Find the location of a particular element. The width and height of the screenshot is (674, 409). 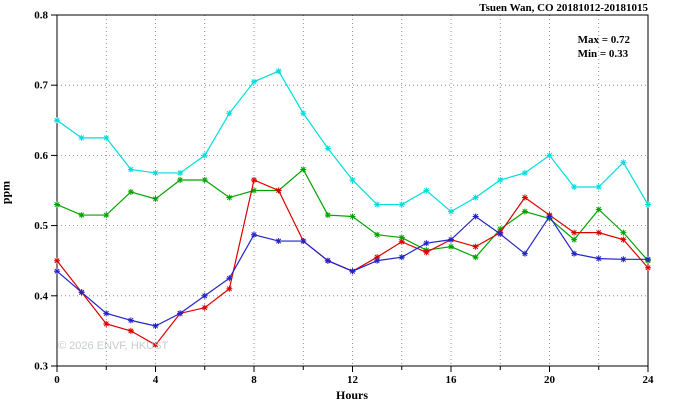

max-value-label: Max = 0.72 is located at coordinates (603, 40).